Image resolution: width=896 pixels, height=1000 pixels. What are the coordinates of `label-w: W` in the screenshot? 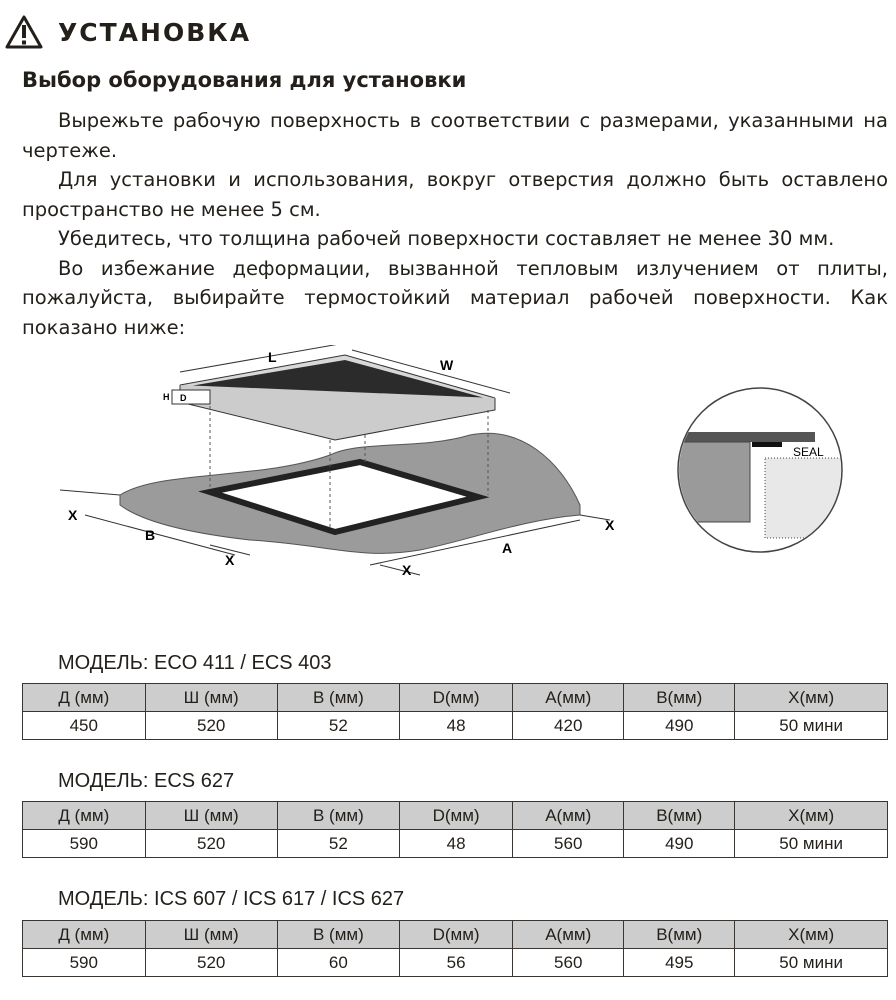 It's located at (447, 365).